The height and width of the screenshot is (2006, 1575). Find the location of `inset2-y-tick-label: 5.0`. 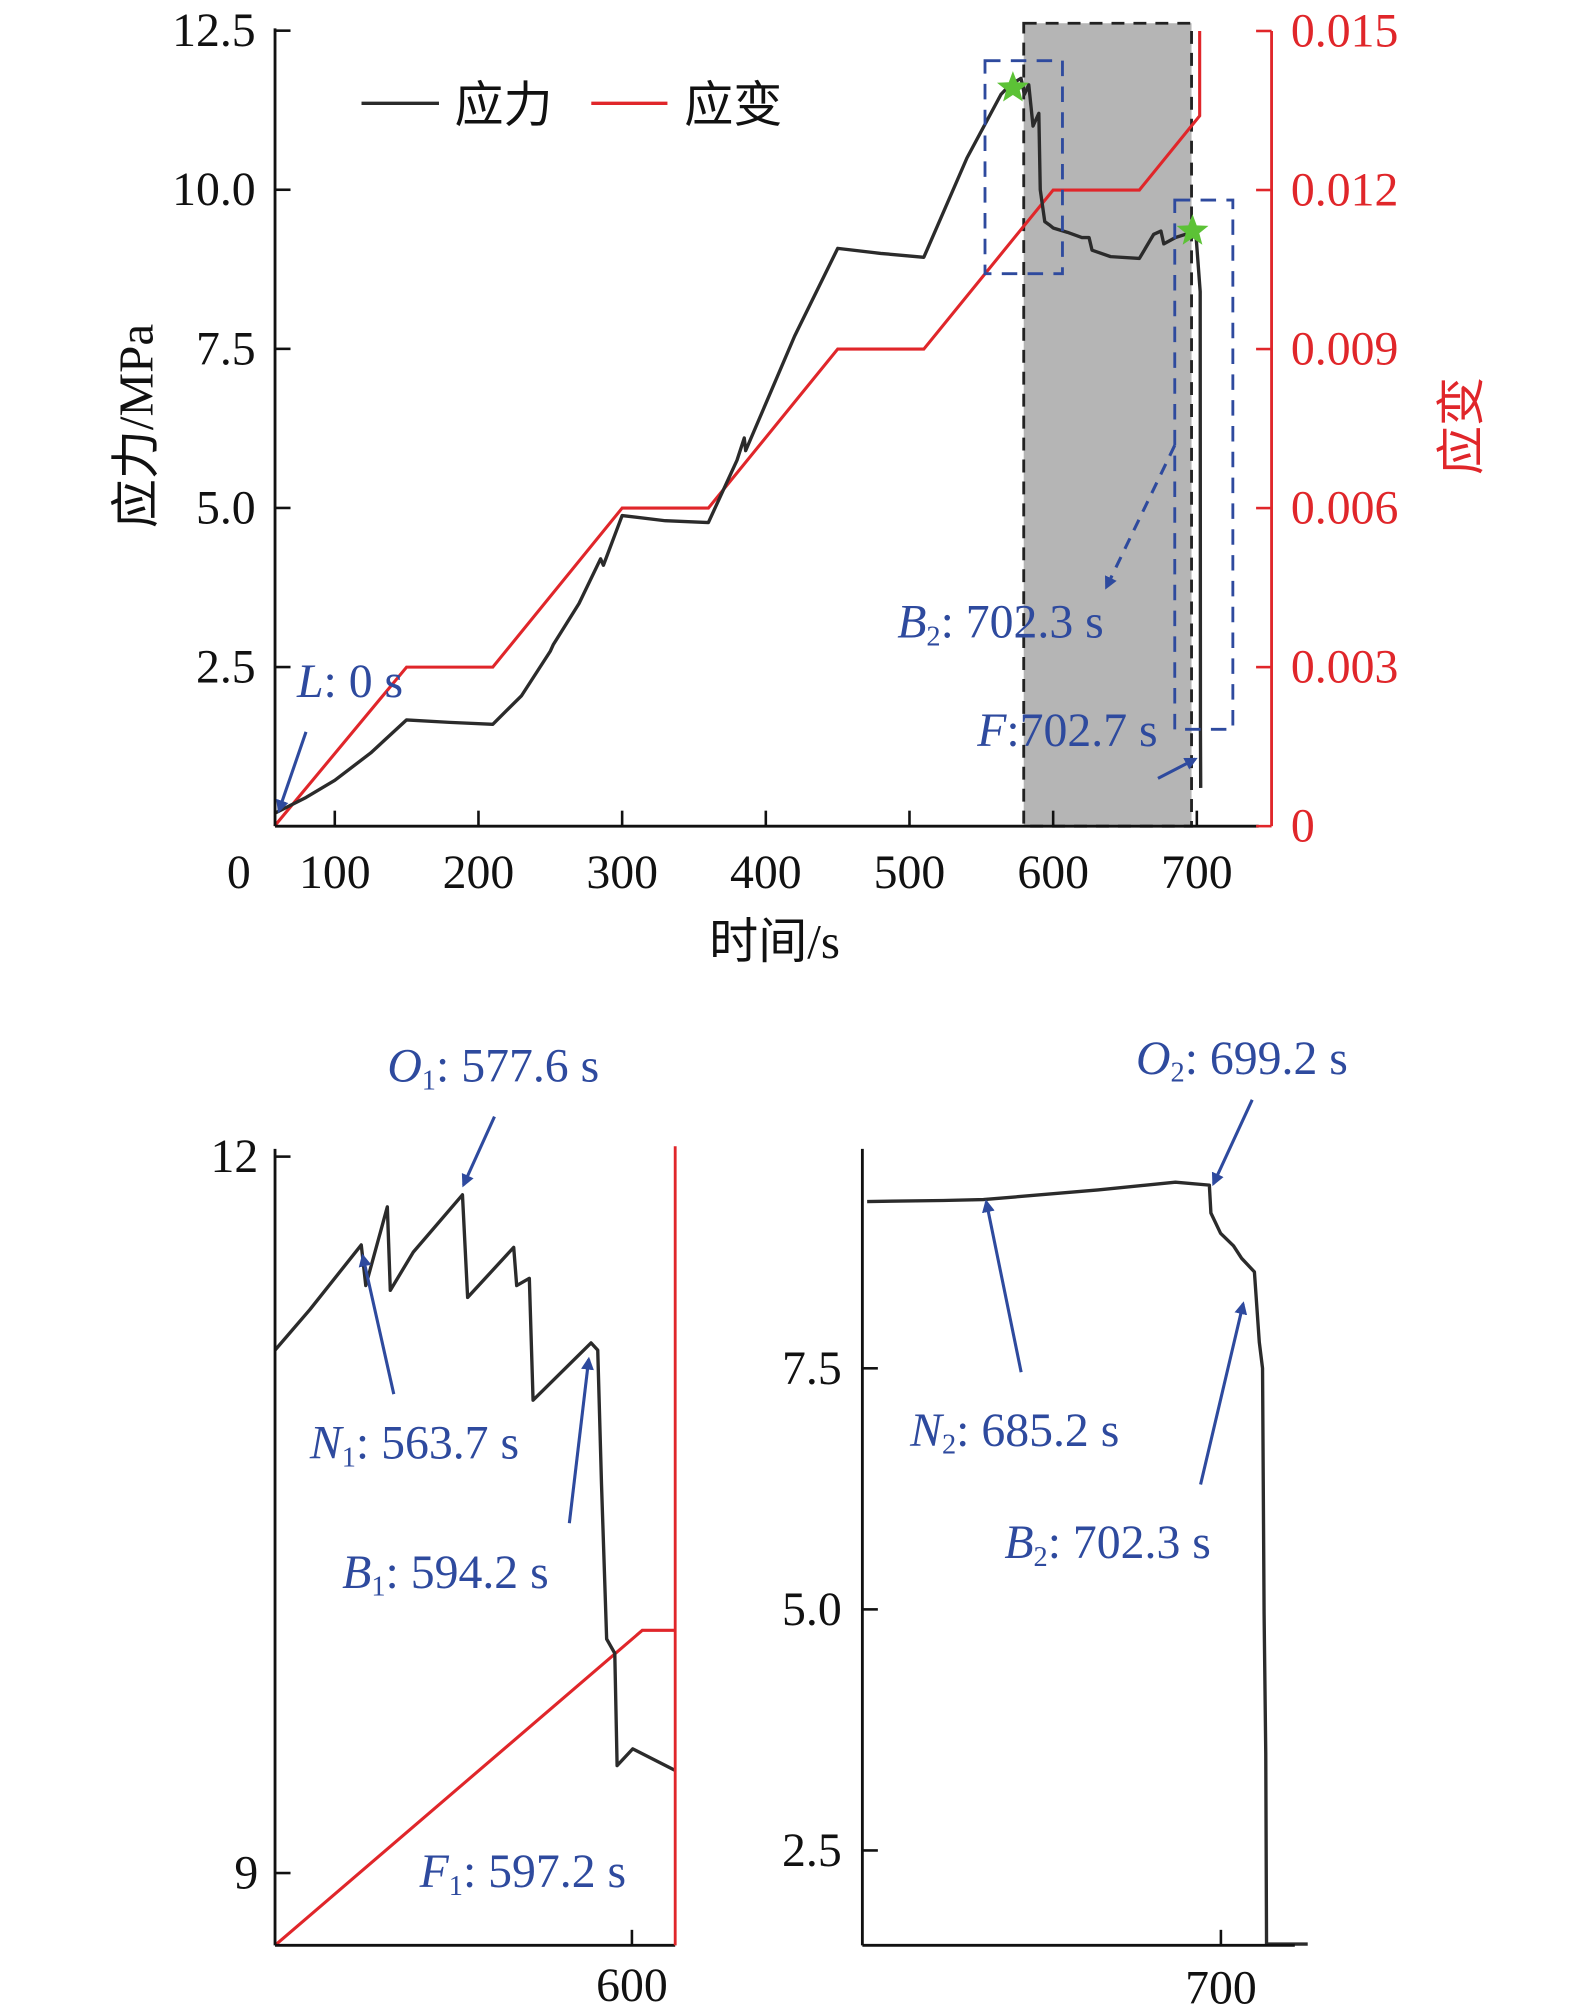

inset2-y-tick-label: 5.0 is located at coordinates (812, 1609).